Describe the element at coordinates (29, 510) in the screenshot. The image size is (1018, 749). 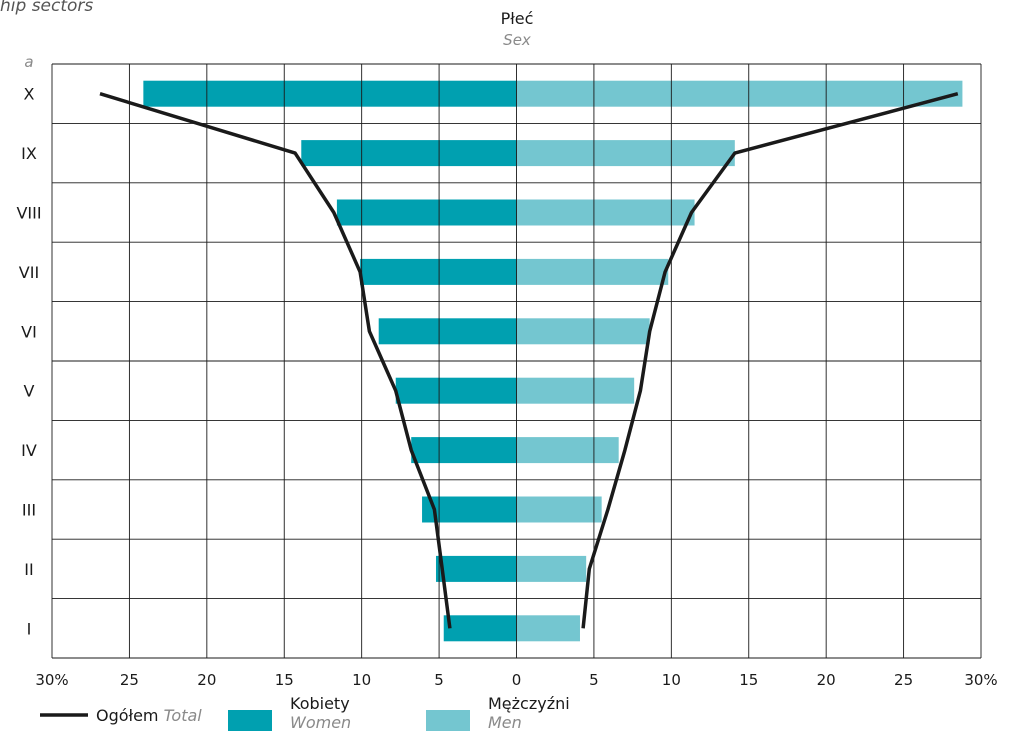
I see `category-label: III` at that location.